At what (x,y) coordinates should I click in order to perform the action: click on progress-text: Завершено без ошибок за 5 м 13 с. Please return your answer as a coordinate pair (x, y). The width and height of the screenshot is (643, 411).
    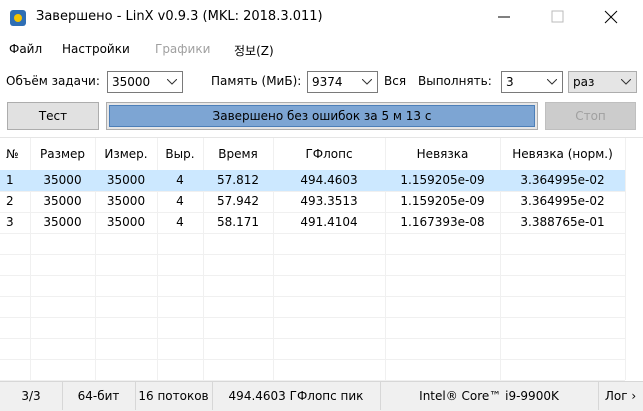
    Looking at the image, I should click on (322, 116).